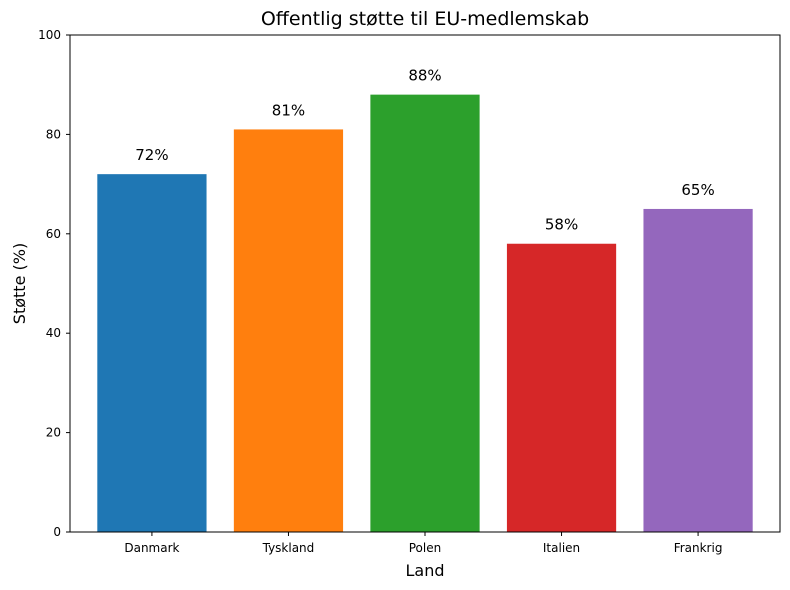  What do you see at coordinates (53, 134) in the screenshot?
I see `y-tick-label: 80` at bounding box center [53, 134].